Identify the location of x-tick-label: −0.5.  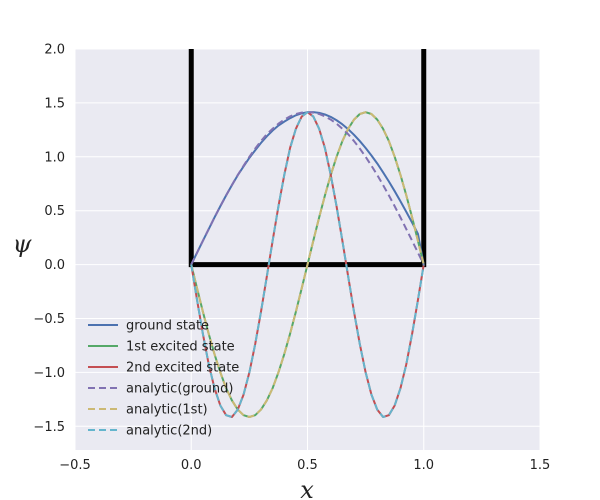
(75, 465).